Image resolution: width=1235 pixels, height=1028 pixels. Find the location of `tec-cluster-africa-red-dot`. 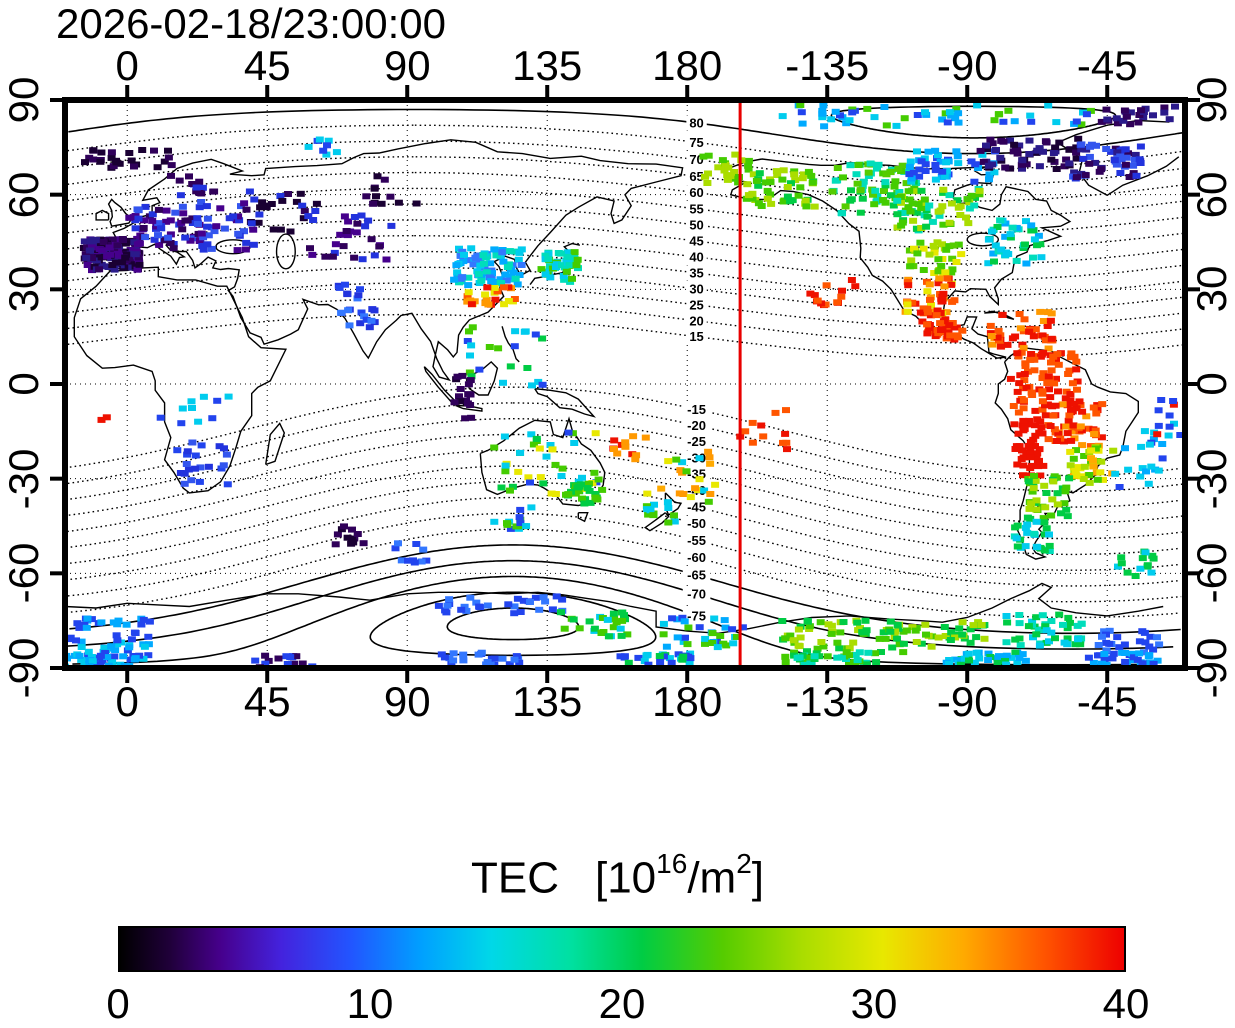

tec-cluster-africa-red-dot is located at coordinates (104, 418).